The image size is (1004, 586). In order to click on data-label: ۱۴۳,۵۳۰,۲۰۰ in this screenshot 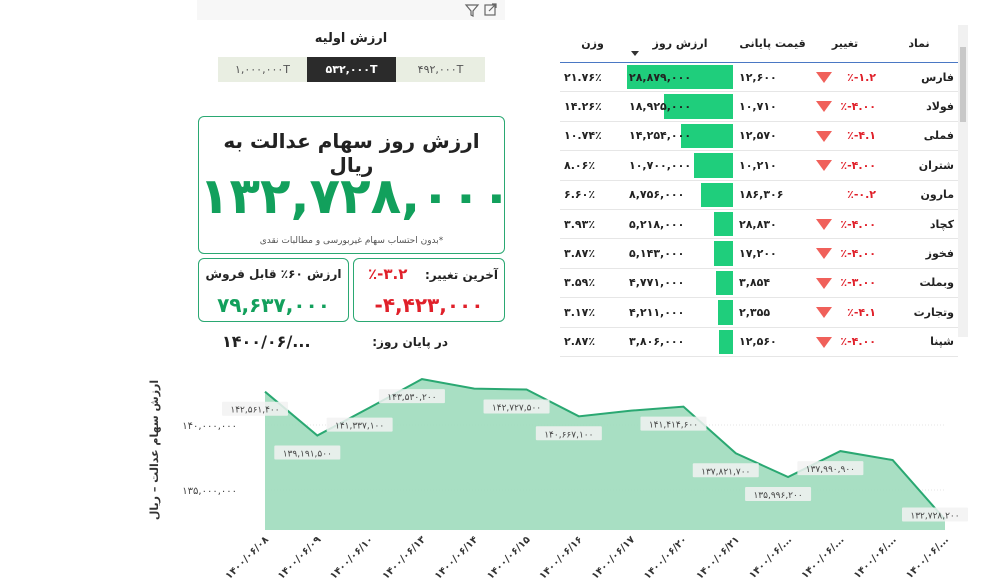, I will do `click(411, 398)`.